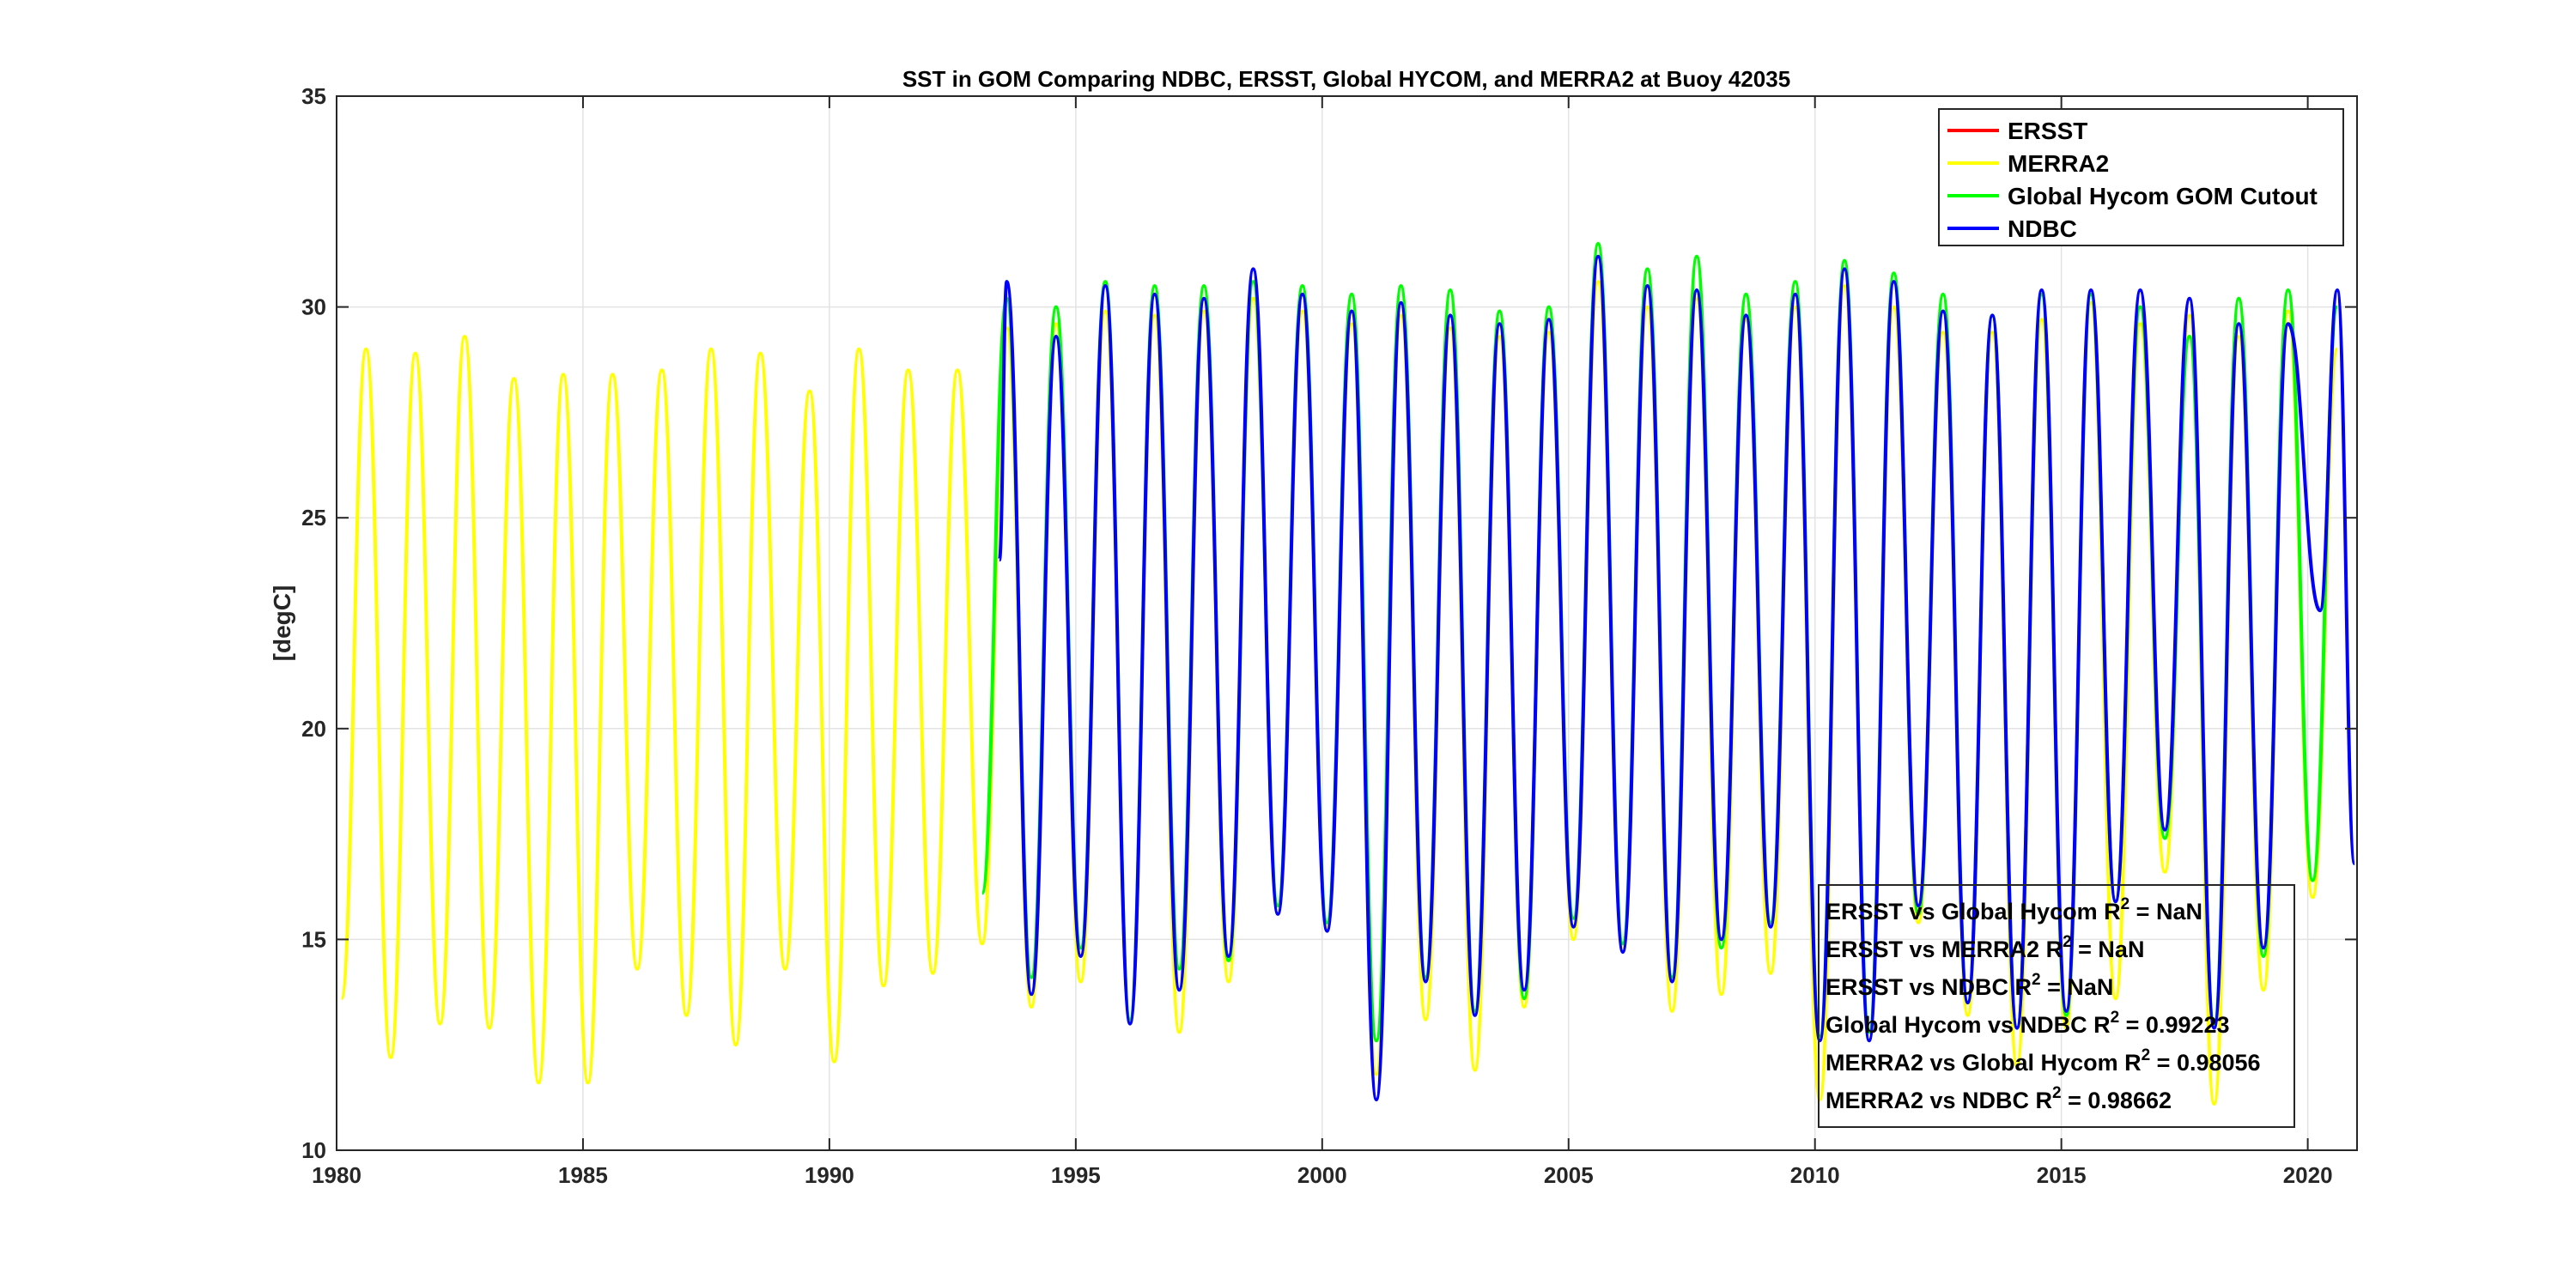 This screenshot has width=2576, height=1279. I want to click on stat-line: MERRA2 vs NDBC R2 = 0.98662, so click(1999, 1098).